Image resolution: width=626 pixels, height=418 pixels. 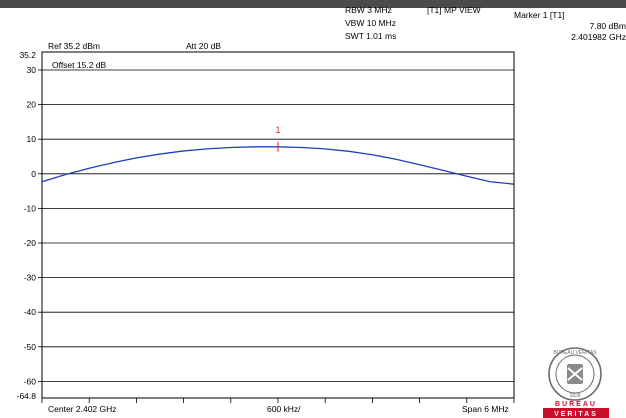 I want to click on y-tick-label: -50, so click(x=30, y=347).